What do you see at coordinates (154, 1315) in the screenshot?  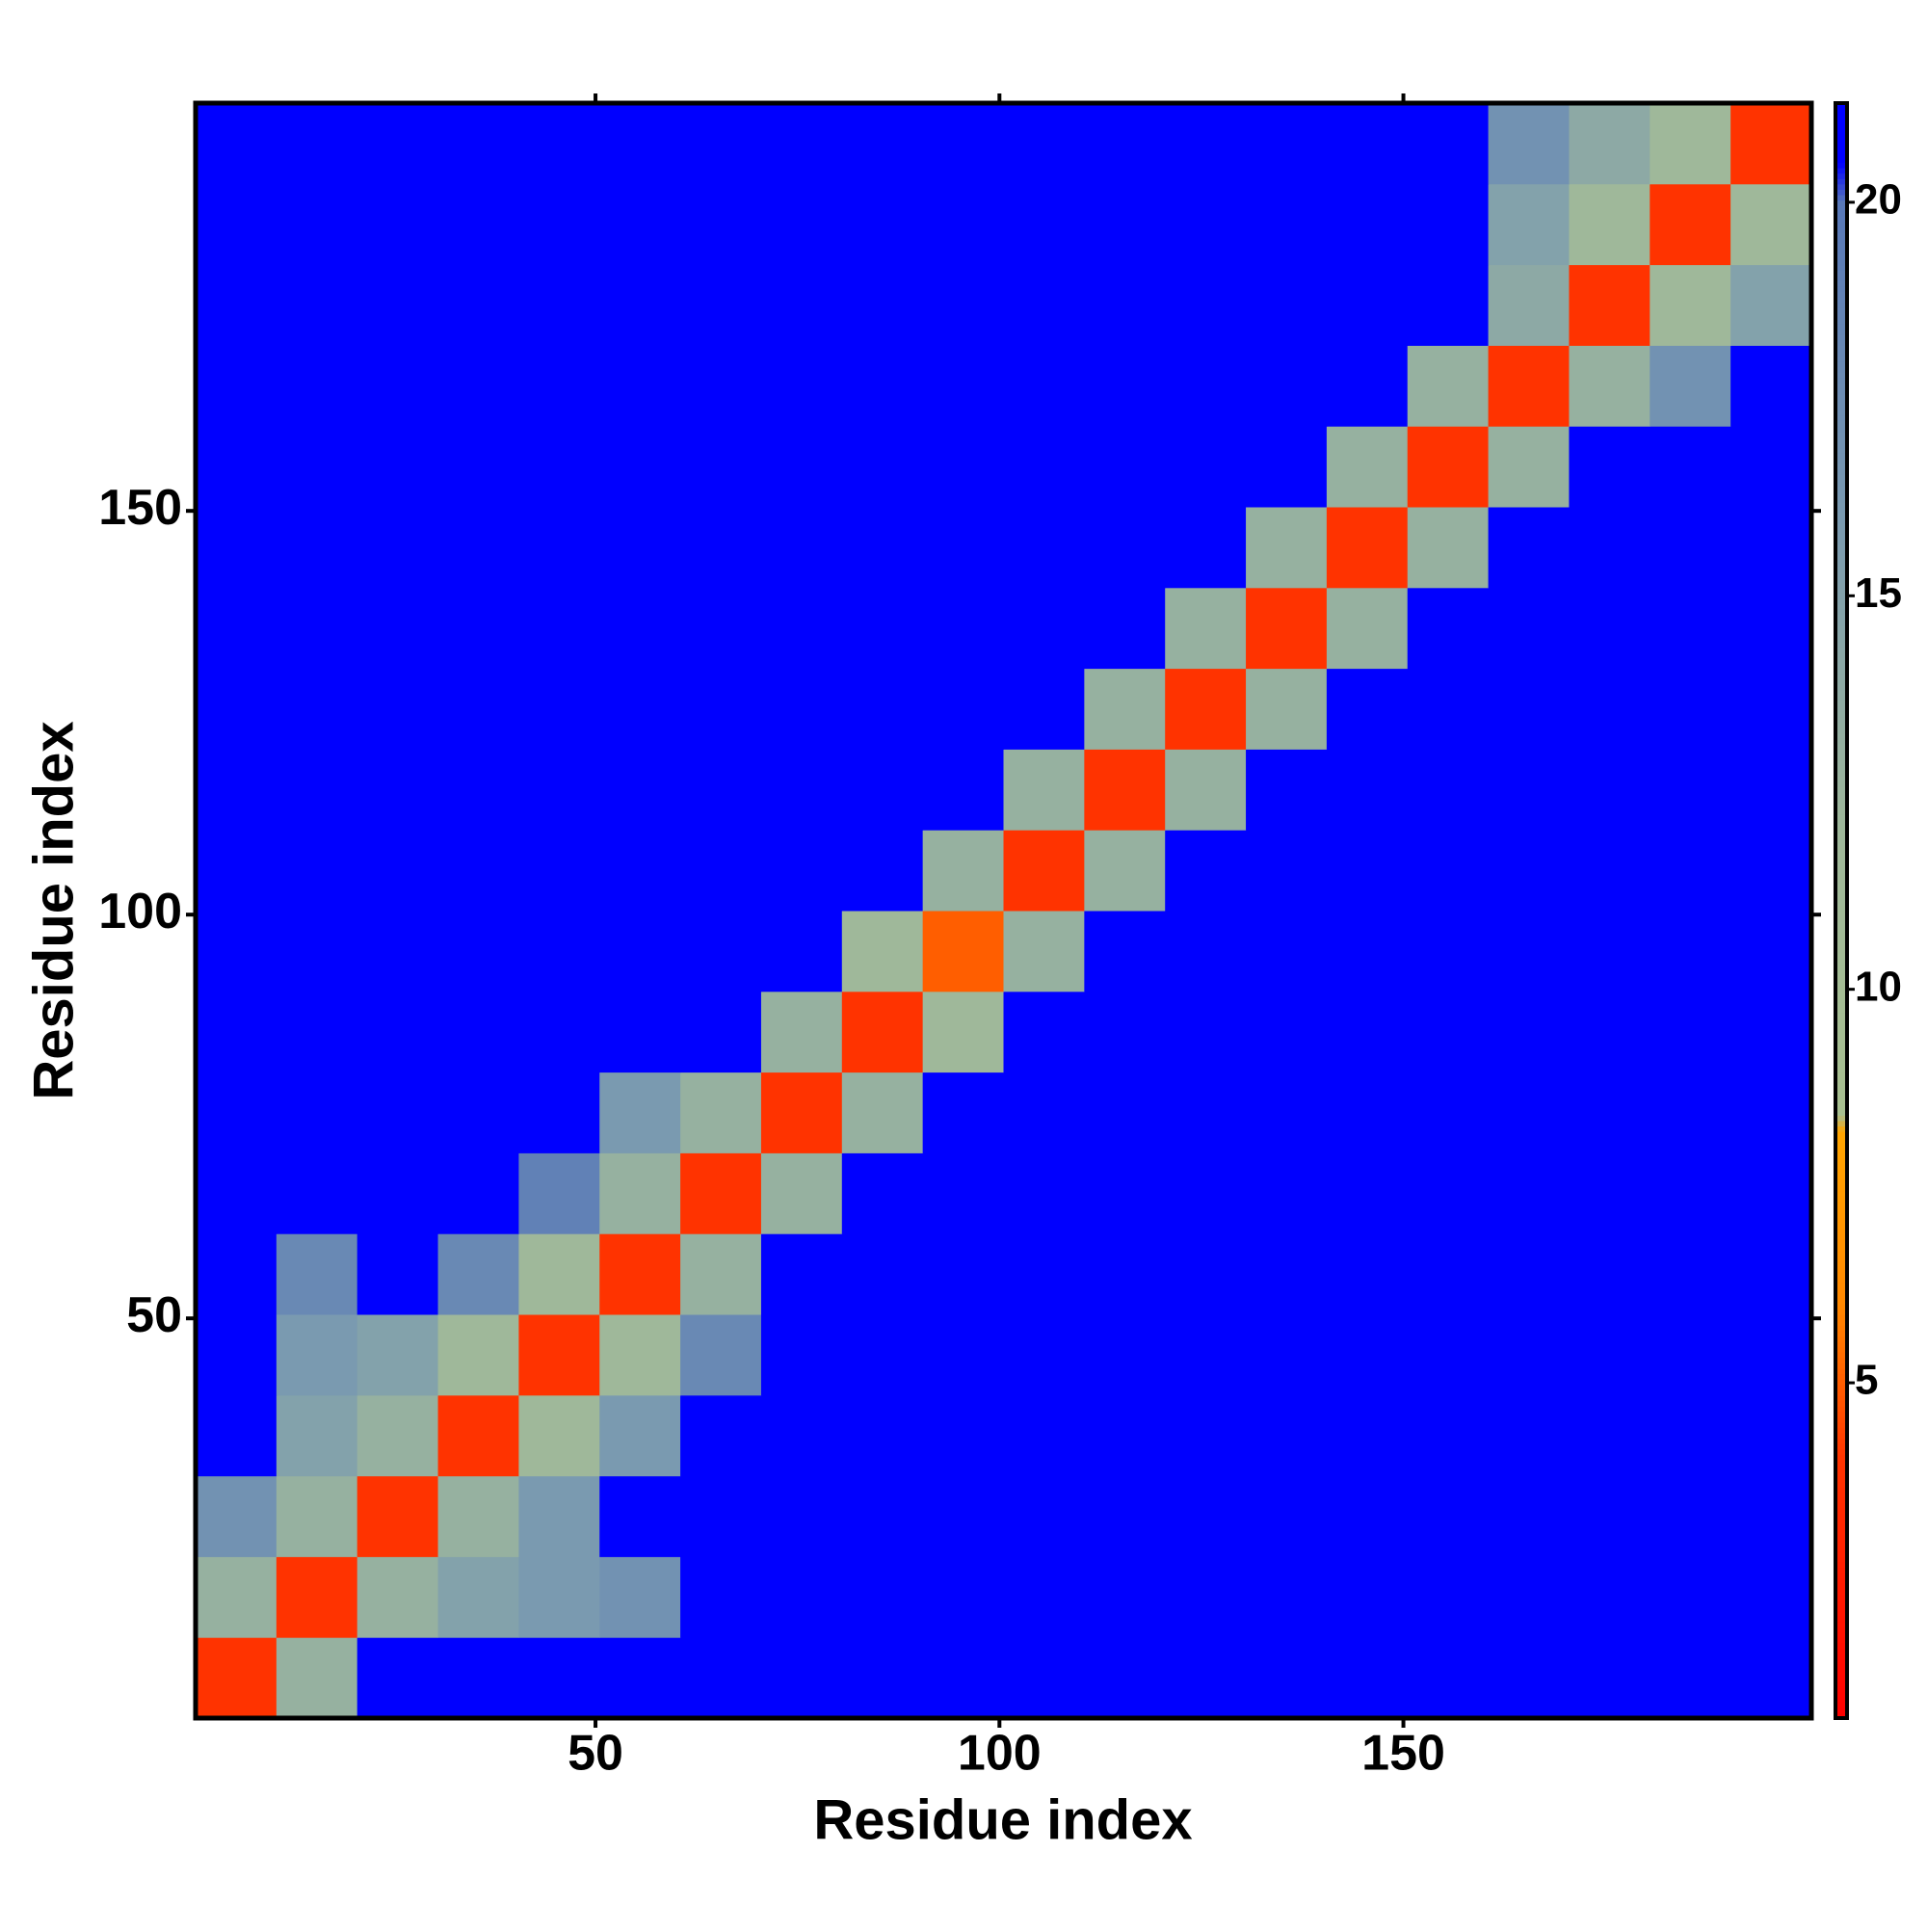 I see `y-tick-label: 50` at bounding box center [154, 1315].